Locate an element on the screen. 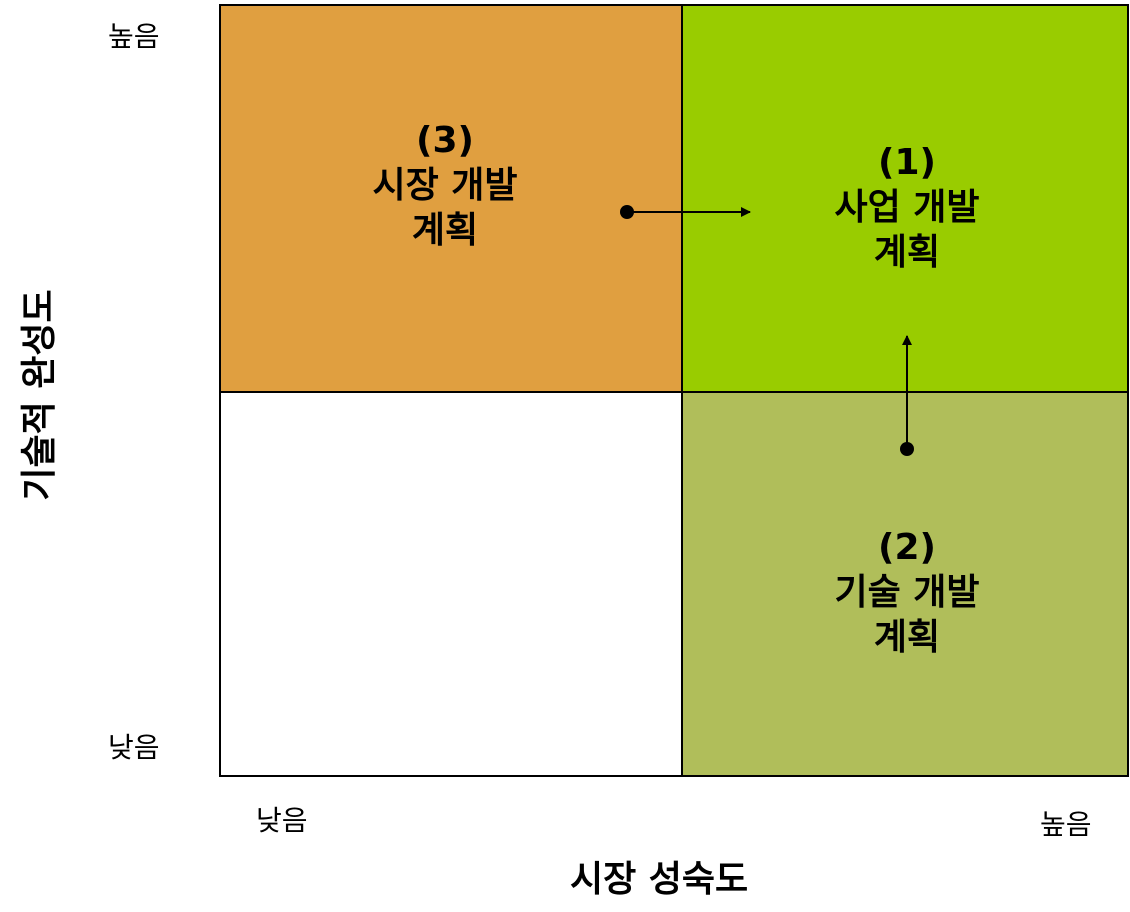 Image resolution: width=1130 pixels, height=912 pixels. quadrant-label-market-dev: (3) 시장 개발 계획 is located at coordinates (445, 185).